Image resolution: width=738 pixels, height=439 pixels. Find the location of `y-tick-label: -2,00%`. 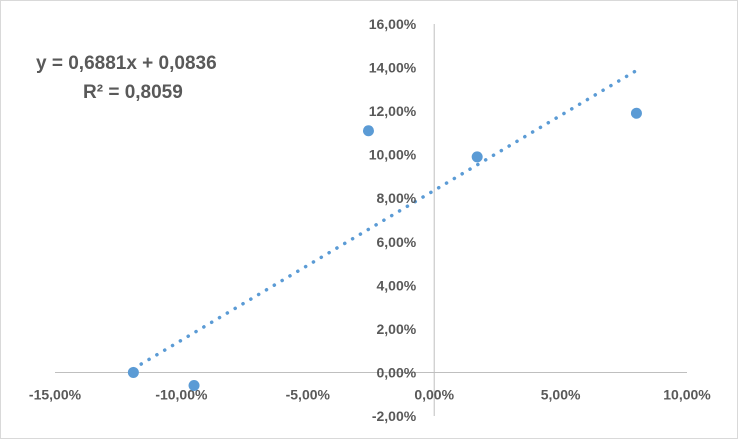

y-tick-label: -2,00% is located at coordinates (394, 416).